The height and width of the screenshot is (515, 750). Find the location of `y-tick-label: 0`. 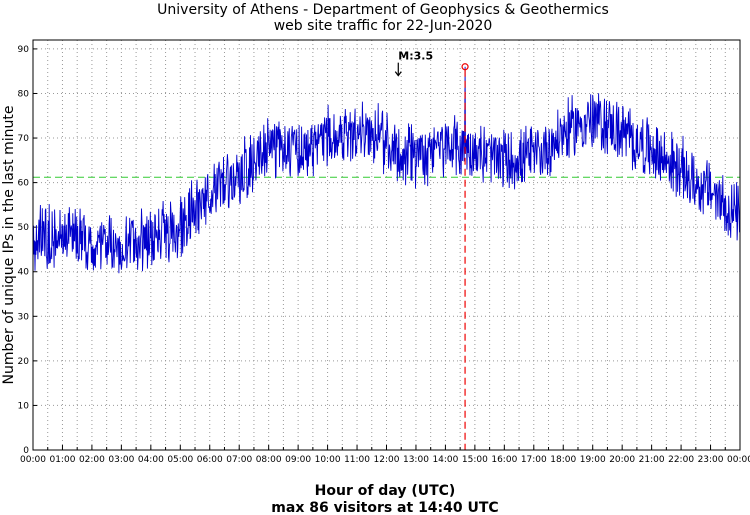

y-tick-label: 0 is located at coordinates (26, 451).